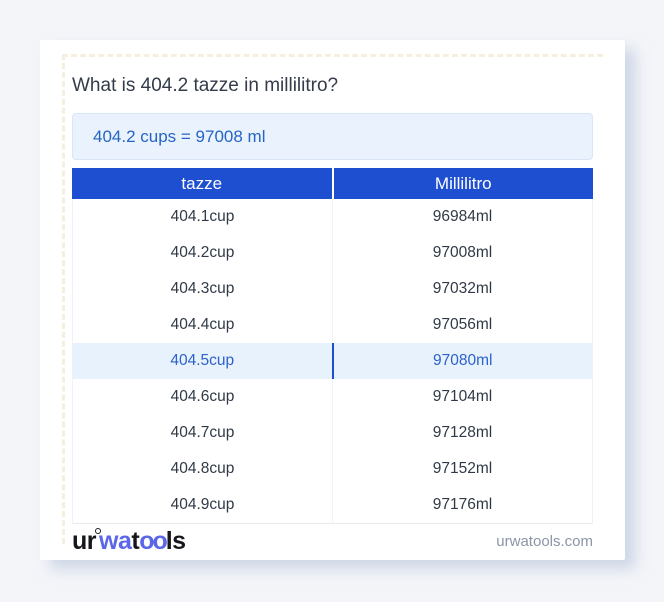  What do you see at coordinates (203, 183) in the screenshot?
I see `table-header-tazze: tazze` at bounding box center [203, 183].